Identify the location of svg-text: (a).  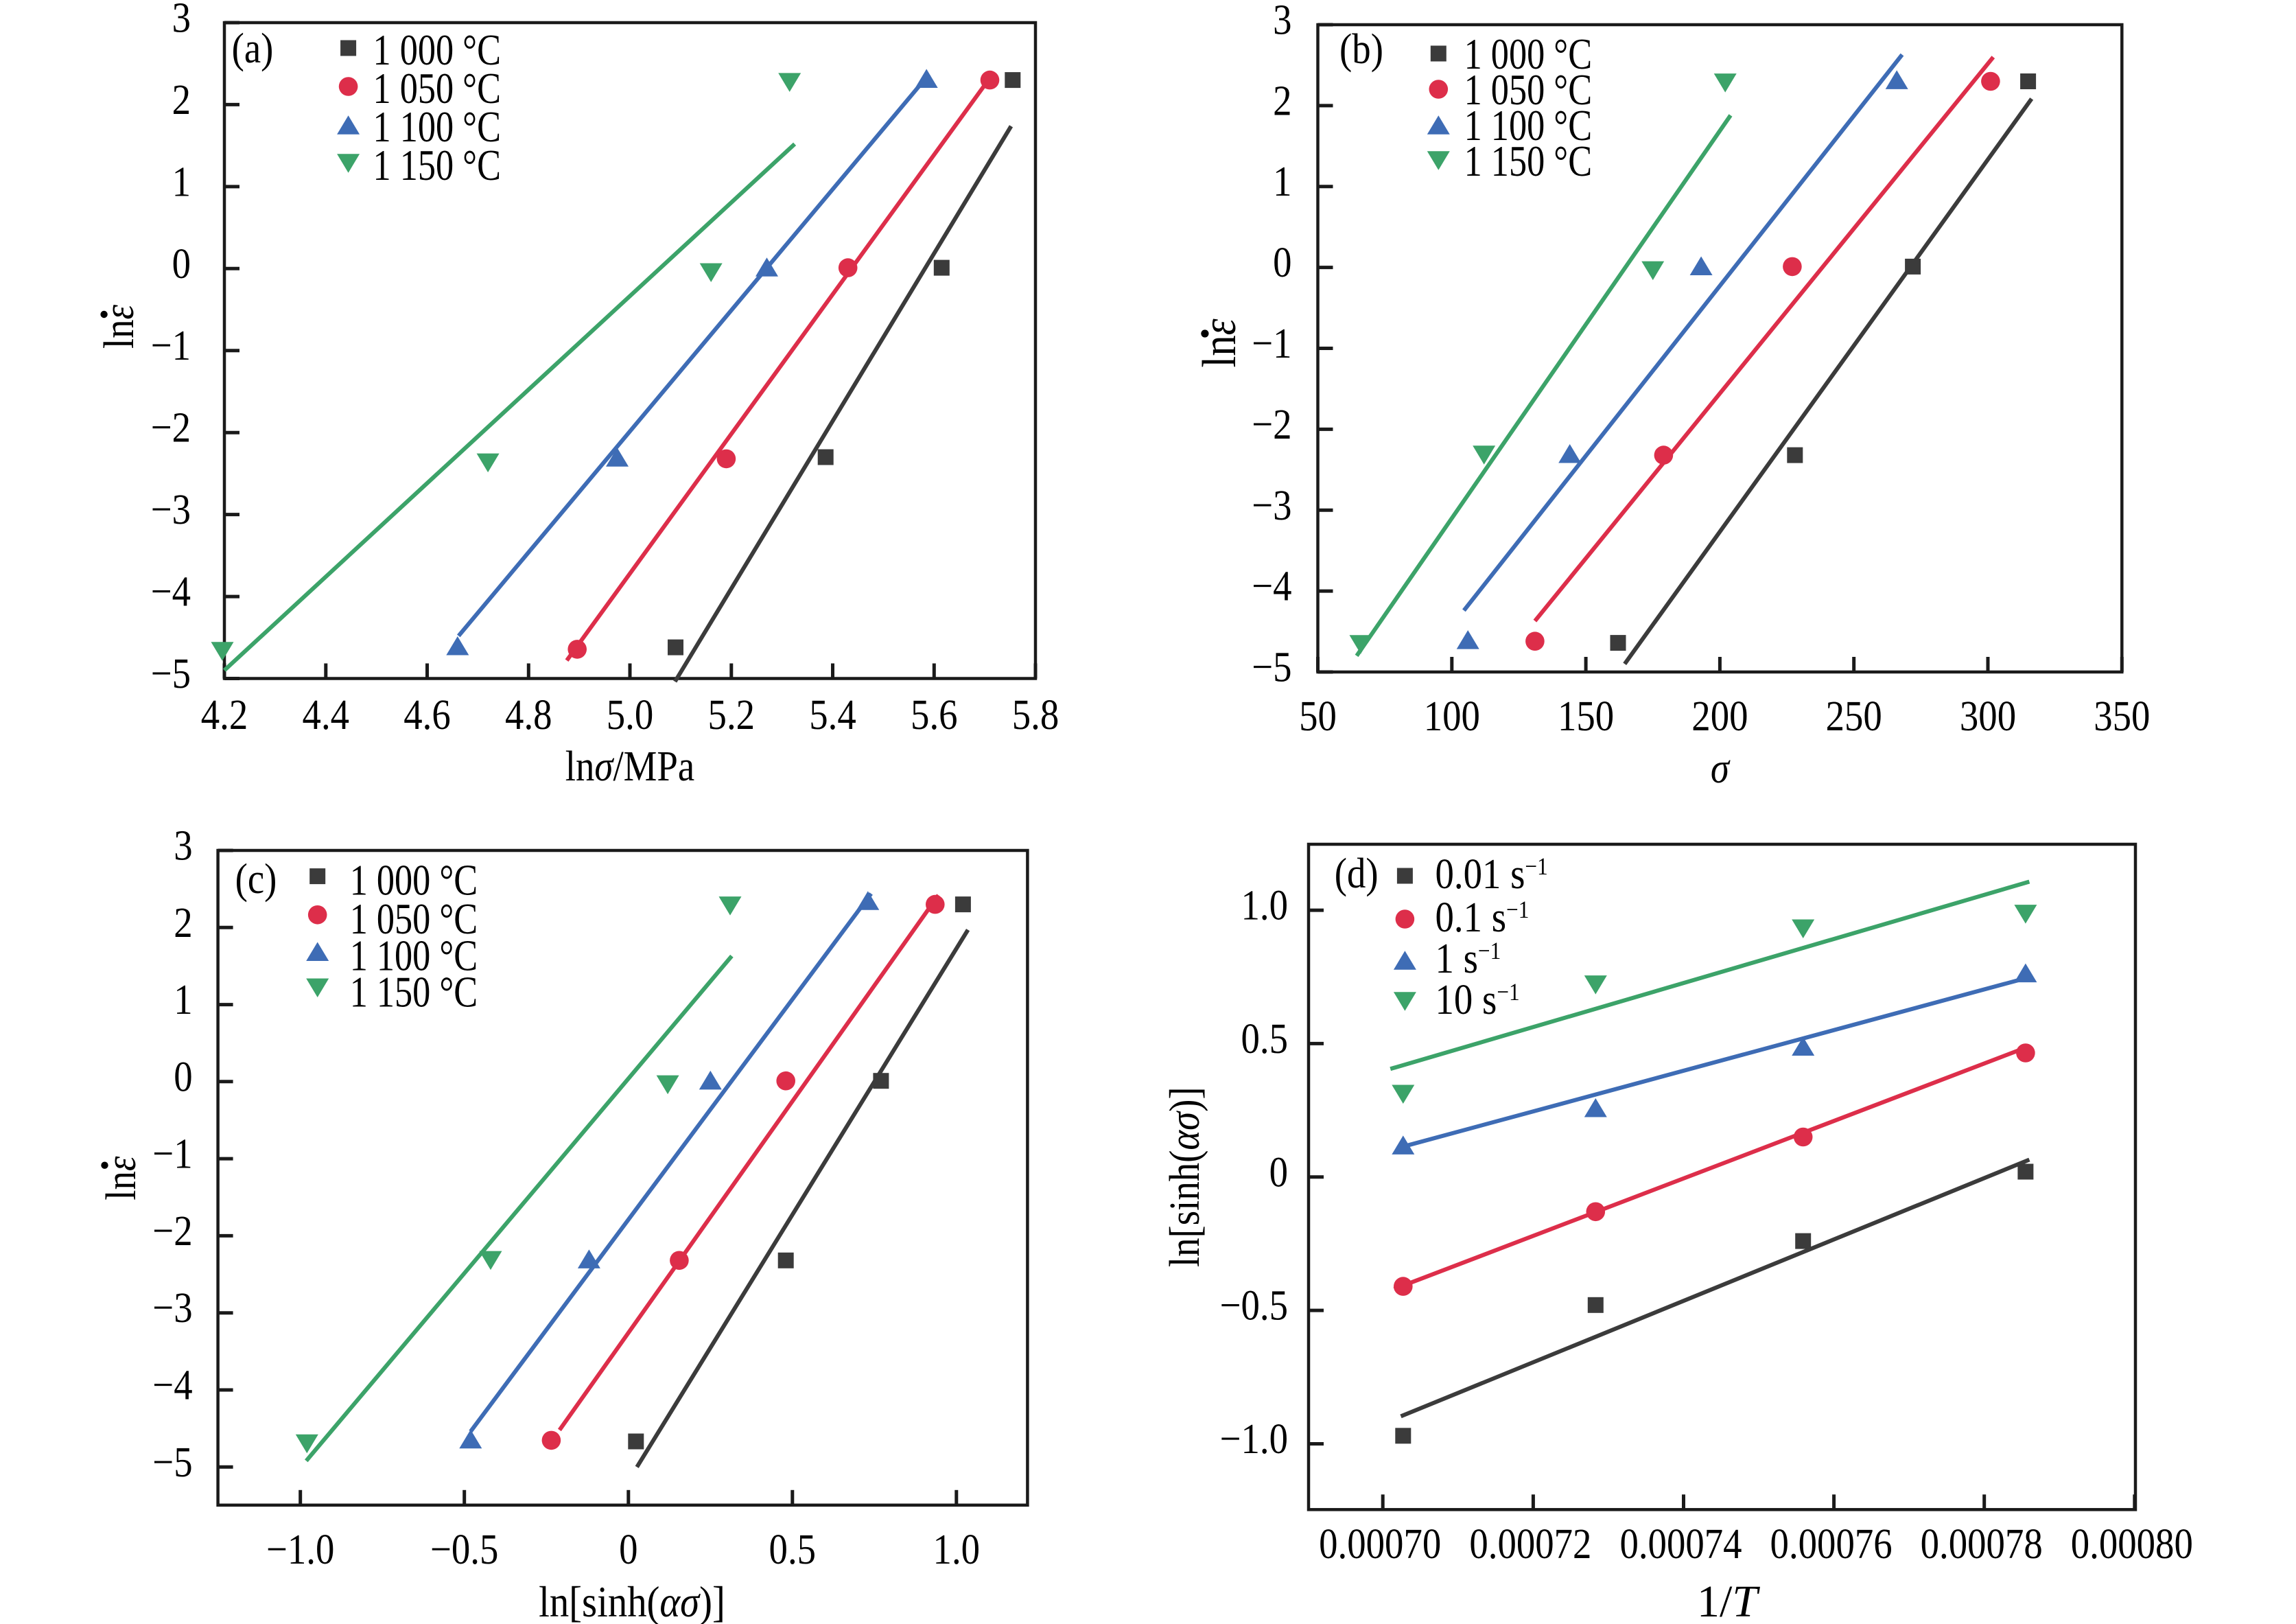
(253, 47).